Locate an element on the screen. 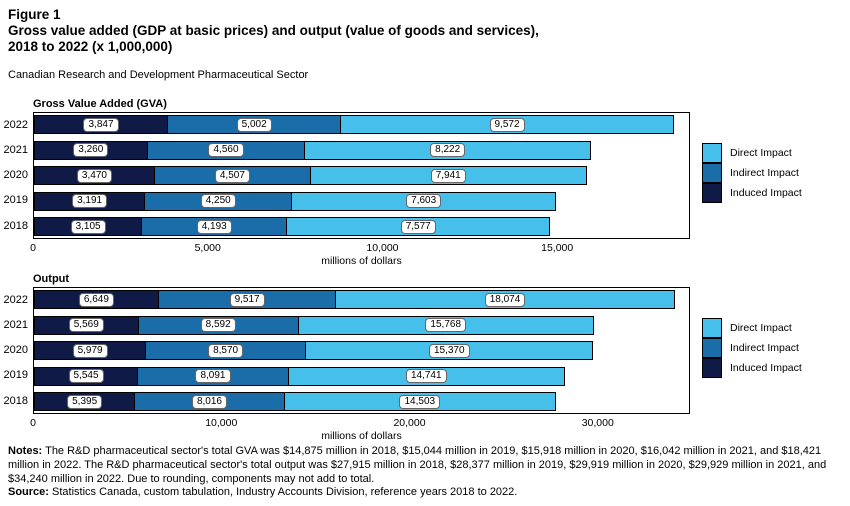 This screenshot has width=850, height=506. x-tick-label: 15,000 is located at coordinates (557, 248).